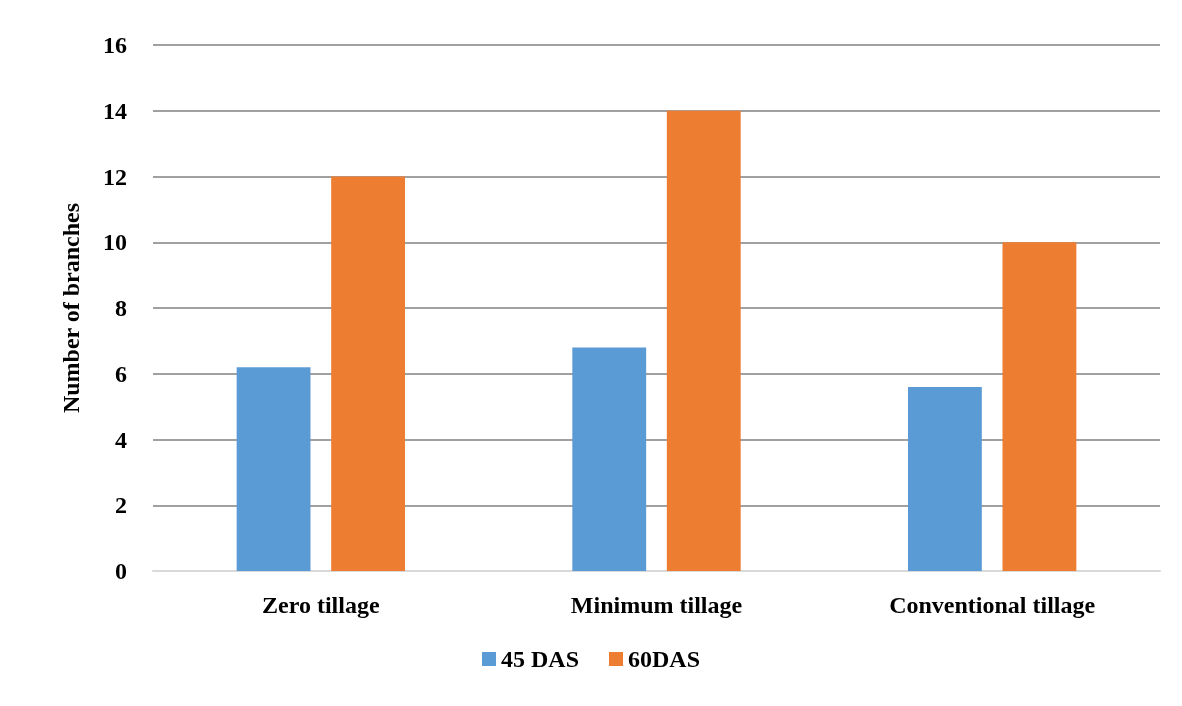 This screenshot has width=1182, height=706. Describe the element at coordinates (121, 505) in the screenshot. I see `y-tick-label: 2` at that location.